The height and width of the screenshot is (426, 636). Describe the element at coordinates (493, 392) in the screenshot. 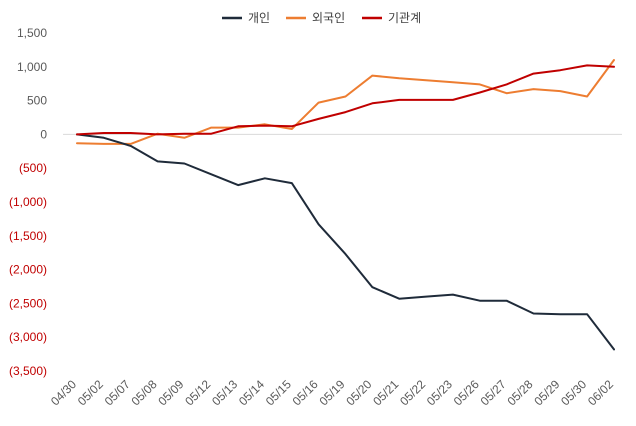

I see `x-tick-label: 05/27` at that location.